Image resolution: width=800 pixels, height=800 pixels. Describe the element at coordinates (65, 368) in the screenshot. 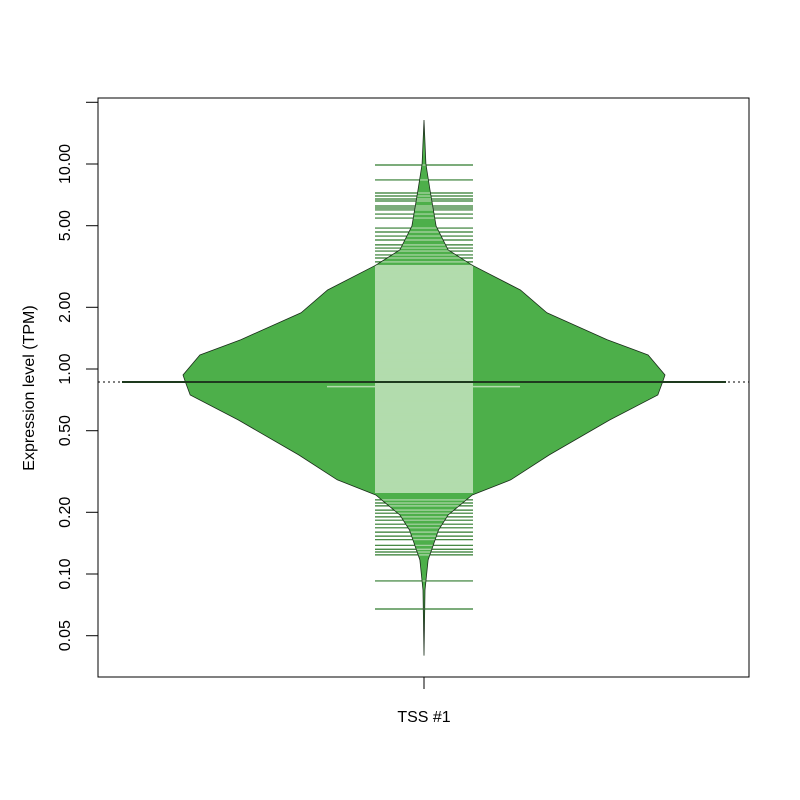

I see `y-tick-label: 1.00` at that location.